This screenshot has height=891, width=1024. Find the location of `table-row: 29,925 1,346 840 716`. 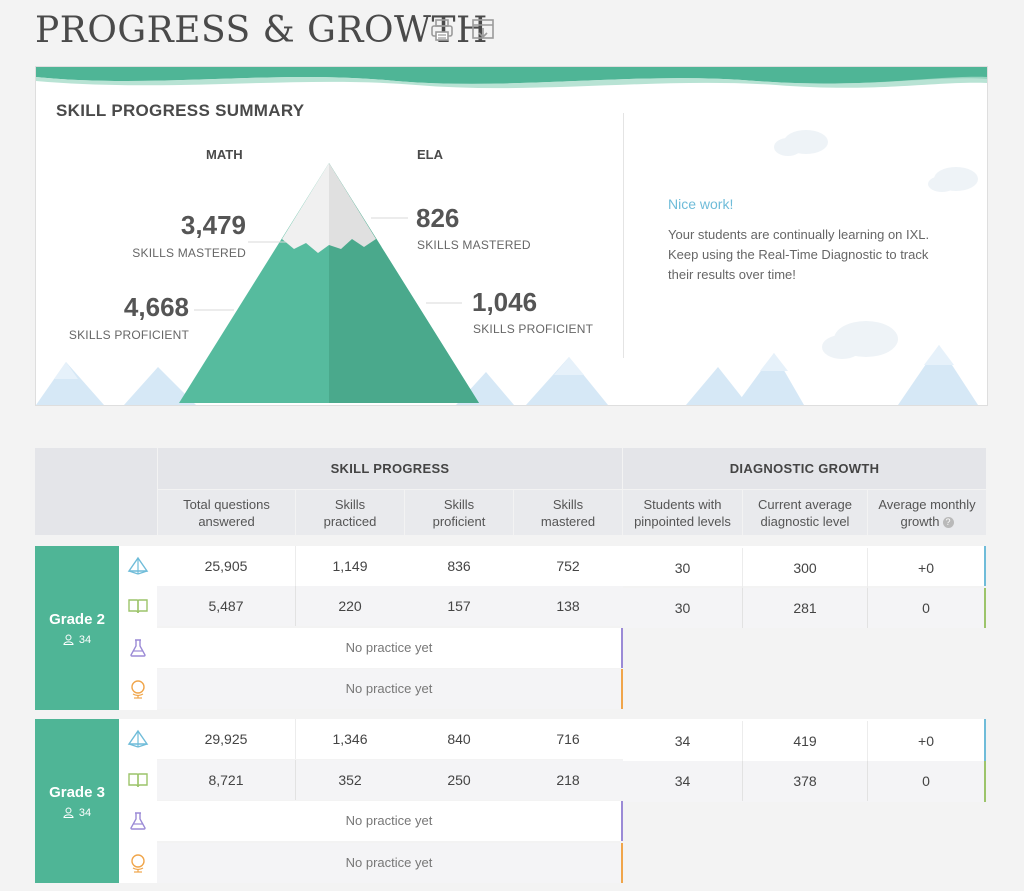

table-row: 29,925 1,346 840 716 is located at coordinates (390, 739).